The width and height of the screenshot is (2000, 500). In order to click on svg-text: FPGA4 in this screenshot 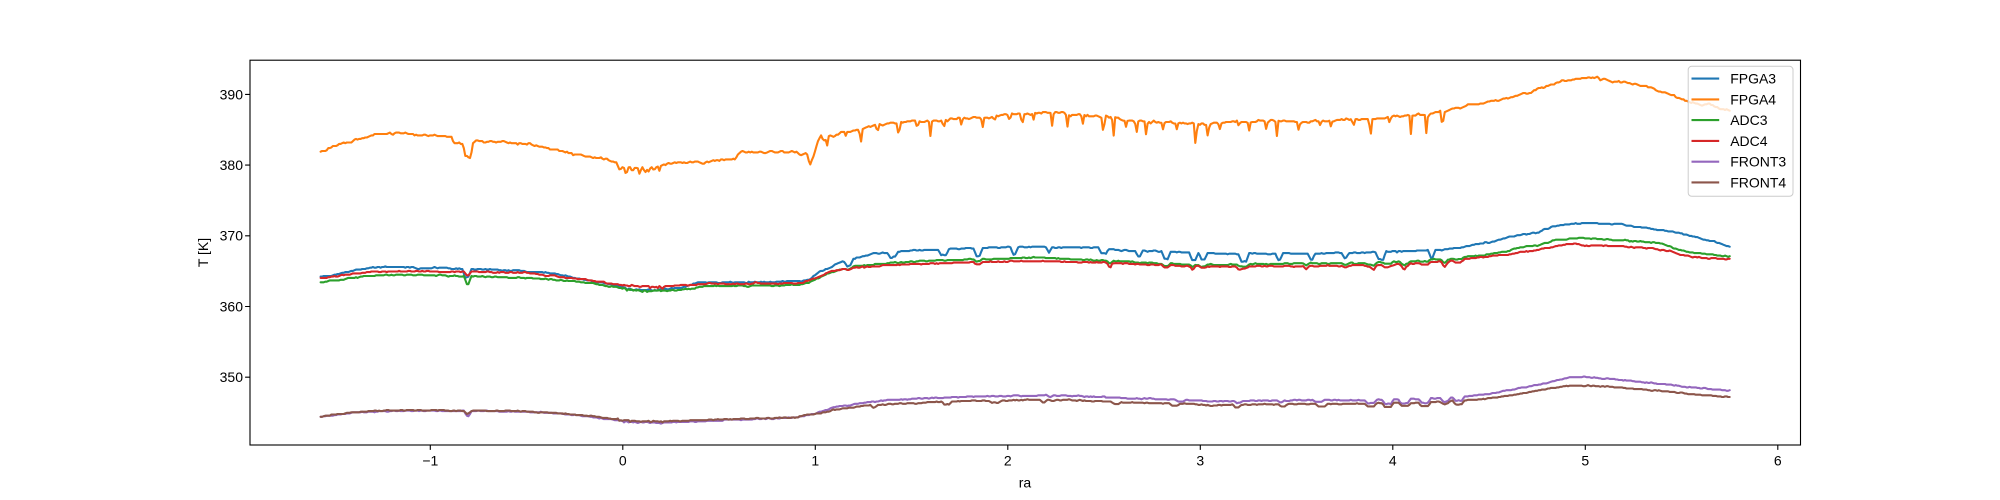, I will do `click(1753, 99)`.